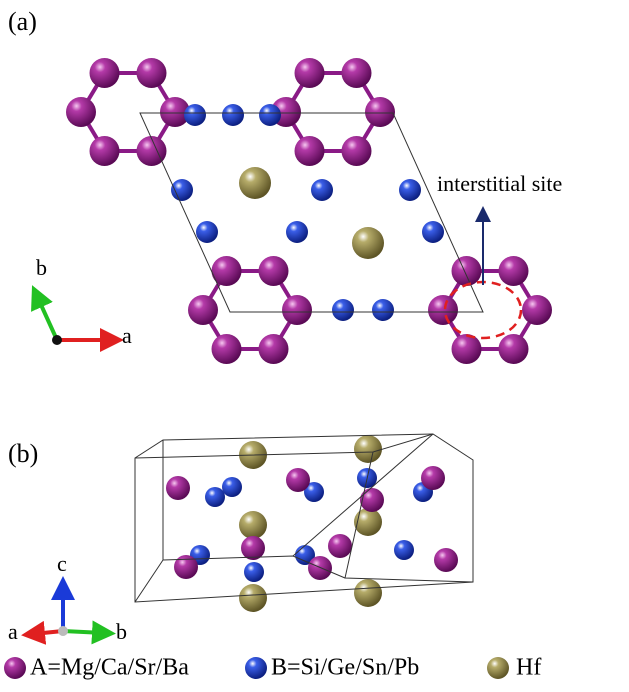 The image size is (629, 692). Describe the element at coordinates (304, 518) in the screenshot. I see `unit-box` at that location.